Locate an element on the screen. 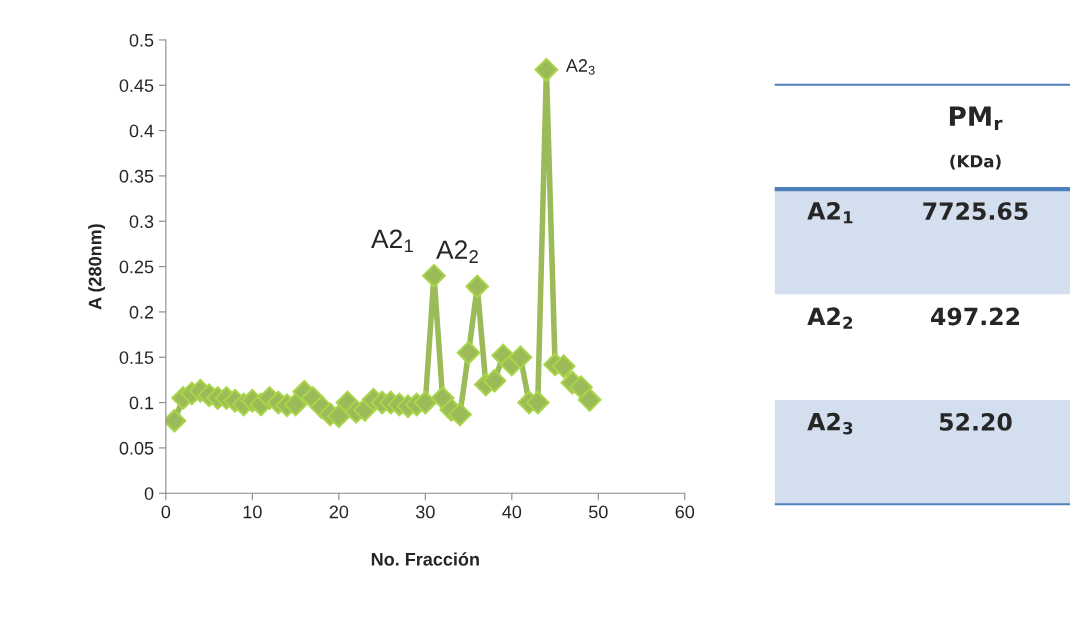 This screenshot has width=1070, height=634. annotation: A2$_{1}$ is located at coordinates (392, 241).